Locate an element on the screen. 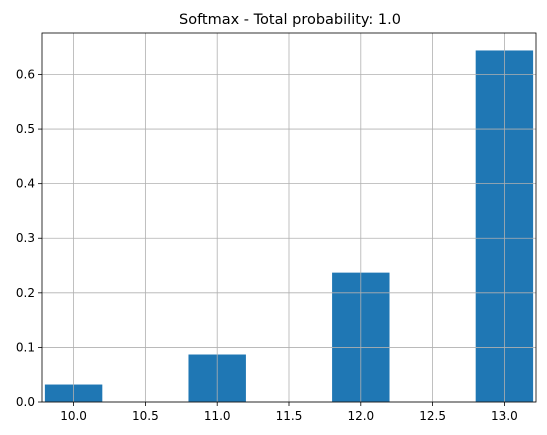  x-axis-ticks: 10.0 10.5 11.0 11.5 12.0 12.5 13.0 is located at coordinates (289, 412).